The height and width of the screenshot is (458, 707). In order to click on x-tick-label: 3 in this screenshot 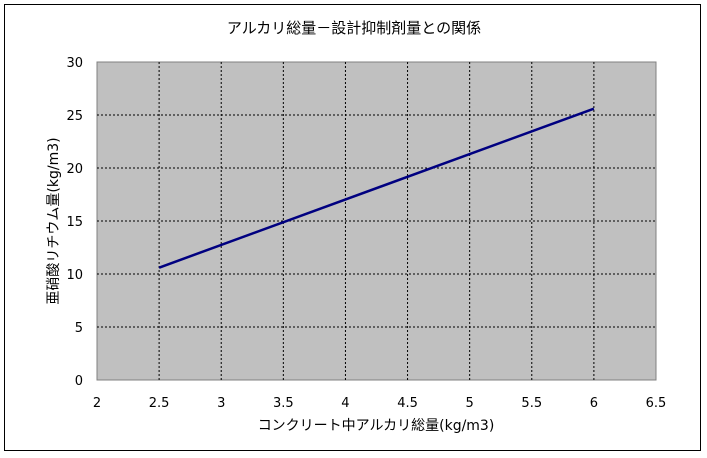, I will do `click(221, 403)`.